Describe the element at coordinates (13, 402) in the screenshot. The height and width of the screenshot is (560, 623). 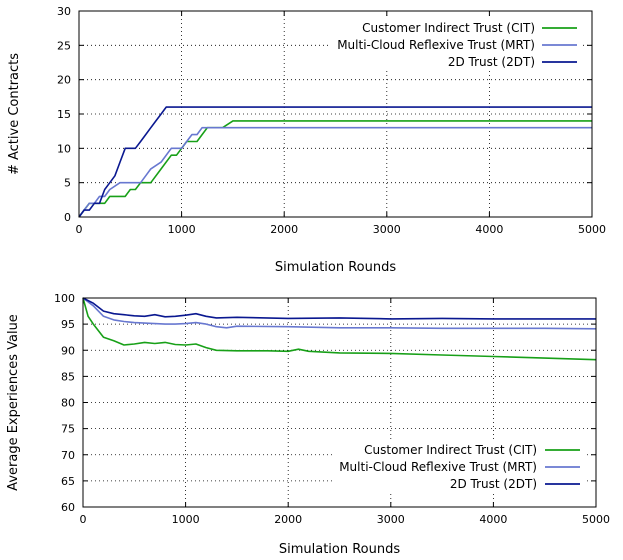
I see `y-axis-label: Average Experiences Value` at that location.